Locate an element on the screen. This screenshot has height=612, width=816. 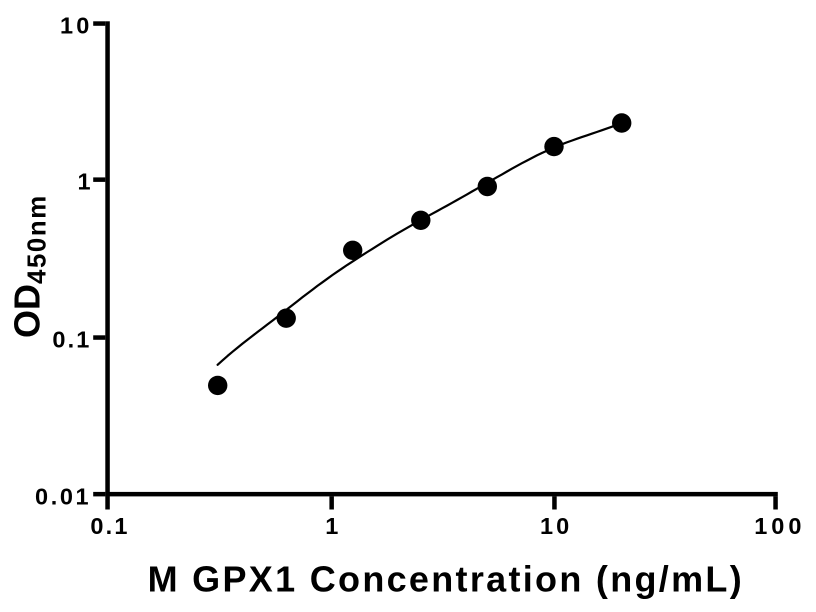
svg-text: 100 is located at coordinates (779, 526).